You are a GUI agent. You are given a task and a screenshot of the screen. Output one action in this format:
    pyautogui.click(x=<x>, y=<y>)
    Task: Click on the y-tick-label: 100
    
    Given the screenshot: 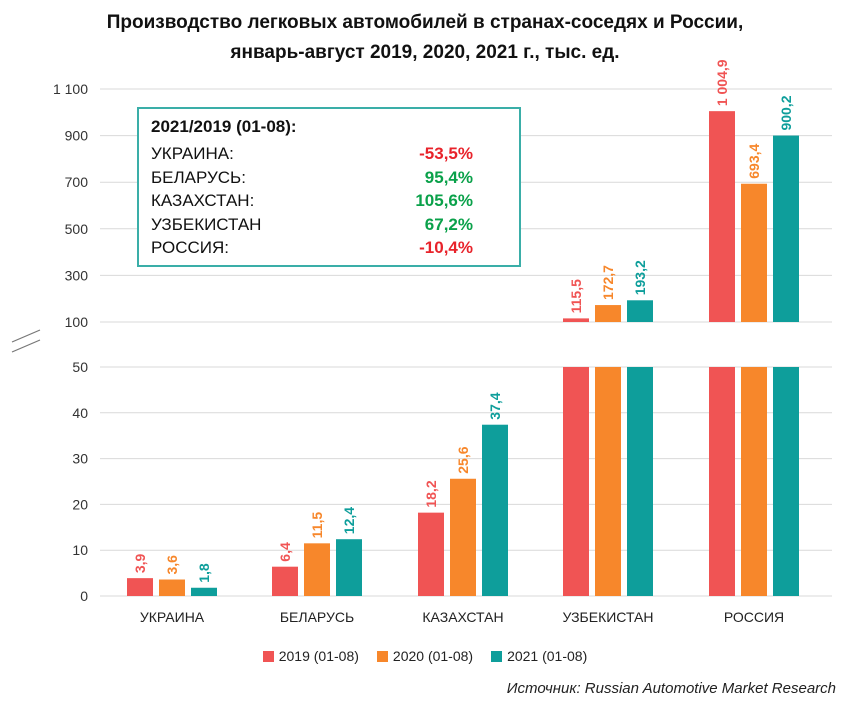 What is the action you would take?
    pyautogui.click(x=77, y=322)
    